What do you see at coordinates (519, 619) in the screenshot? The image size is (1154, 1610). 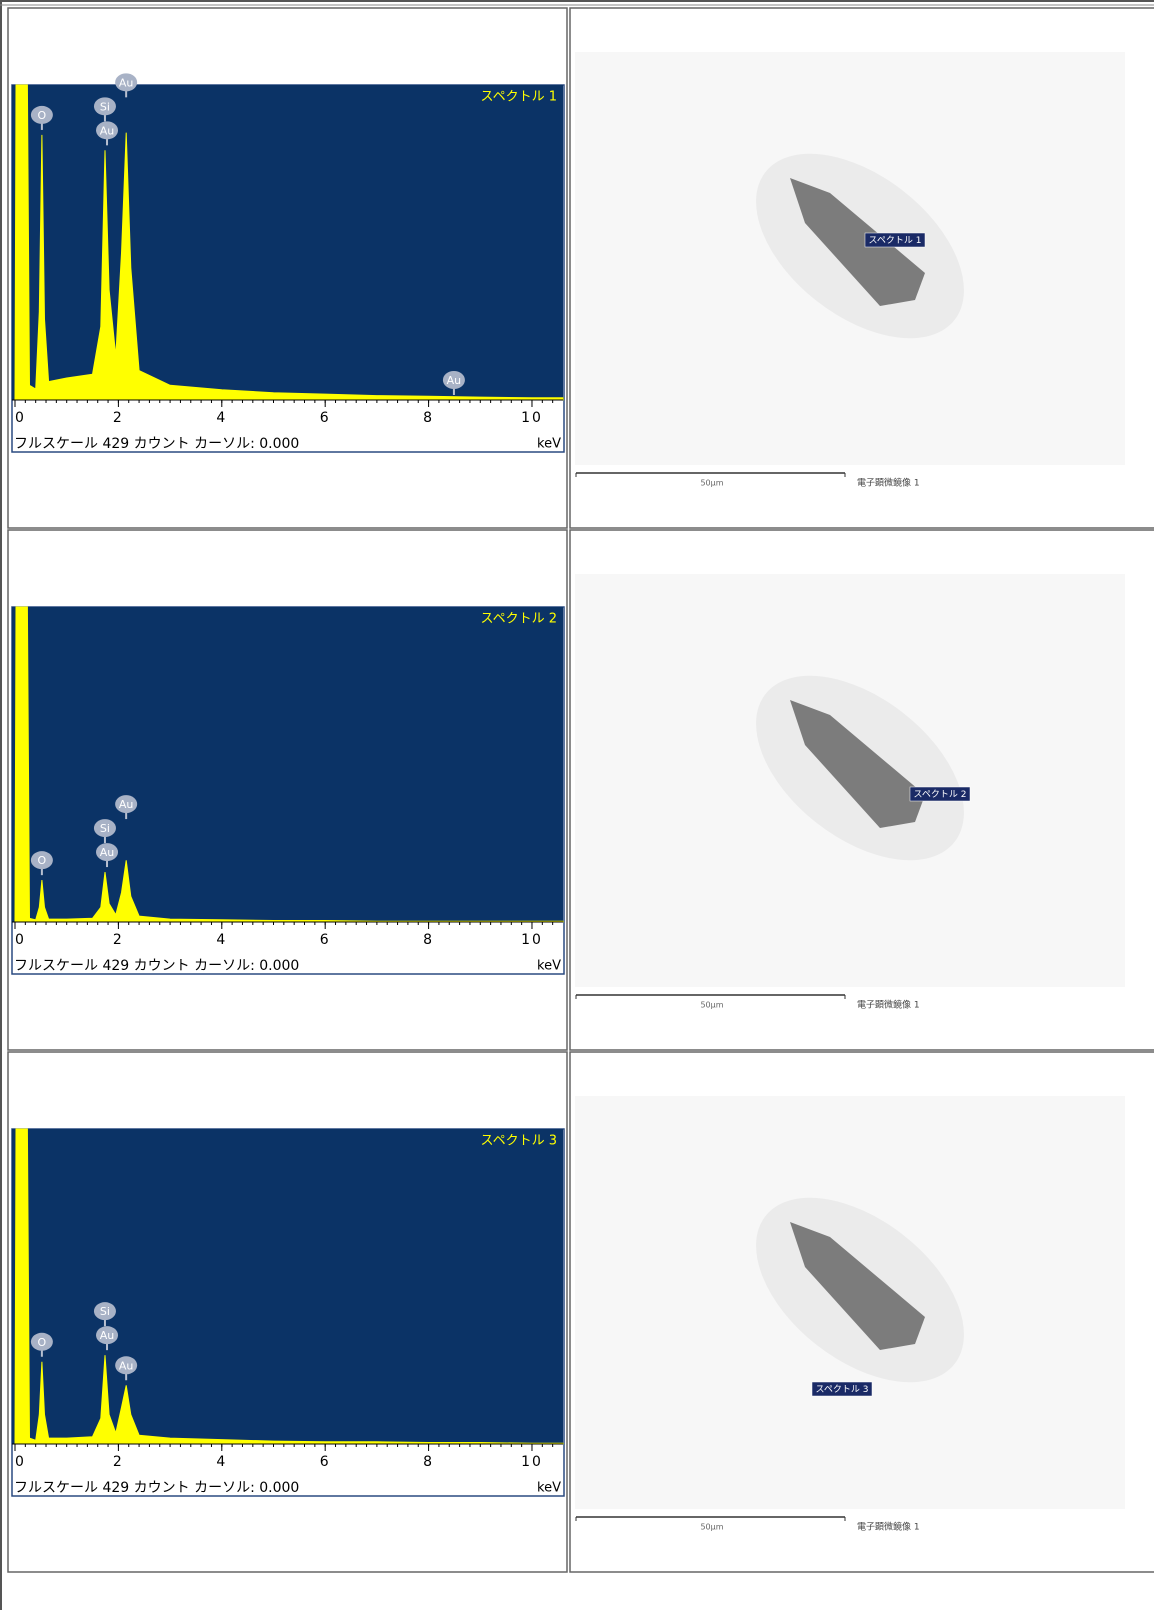 I see `spectrum-title: スペクトル 2` at bounding box center [519, 619].